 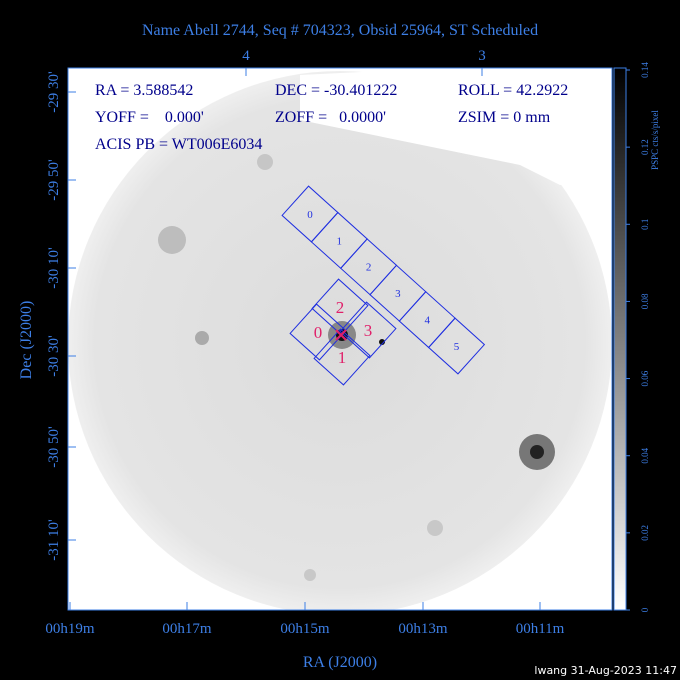 What do you see at coordinates (149, 117) in the screenshot?
I see `info-text: YOFF = 0.000'` at bounding box center [149, 117].